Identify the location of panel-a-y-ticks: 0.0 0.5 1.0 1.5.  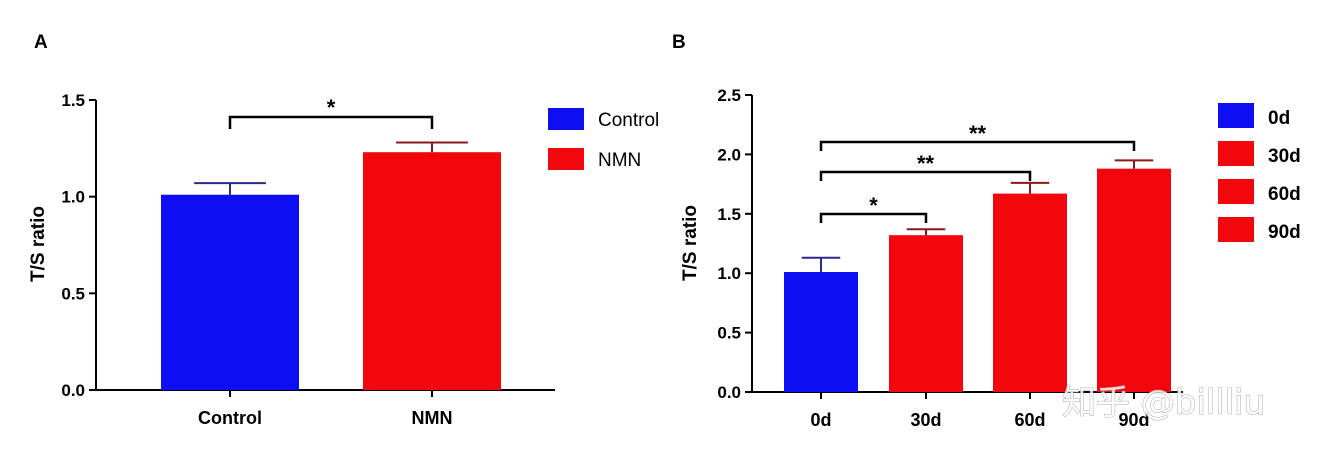
(78, 245).